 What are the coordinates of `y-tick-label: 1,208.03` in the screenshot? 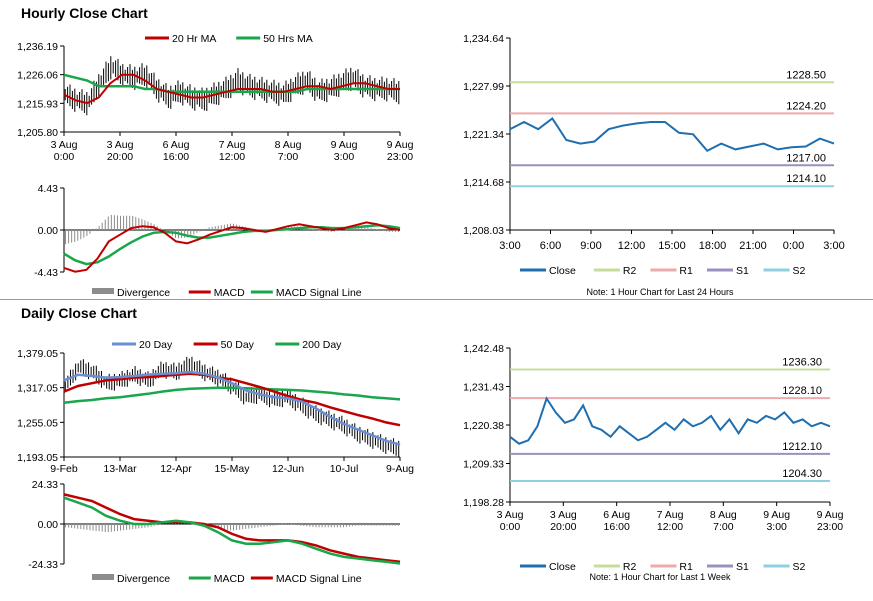 It's located at (483, 231).